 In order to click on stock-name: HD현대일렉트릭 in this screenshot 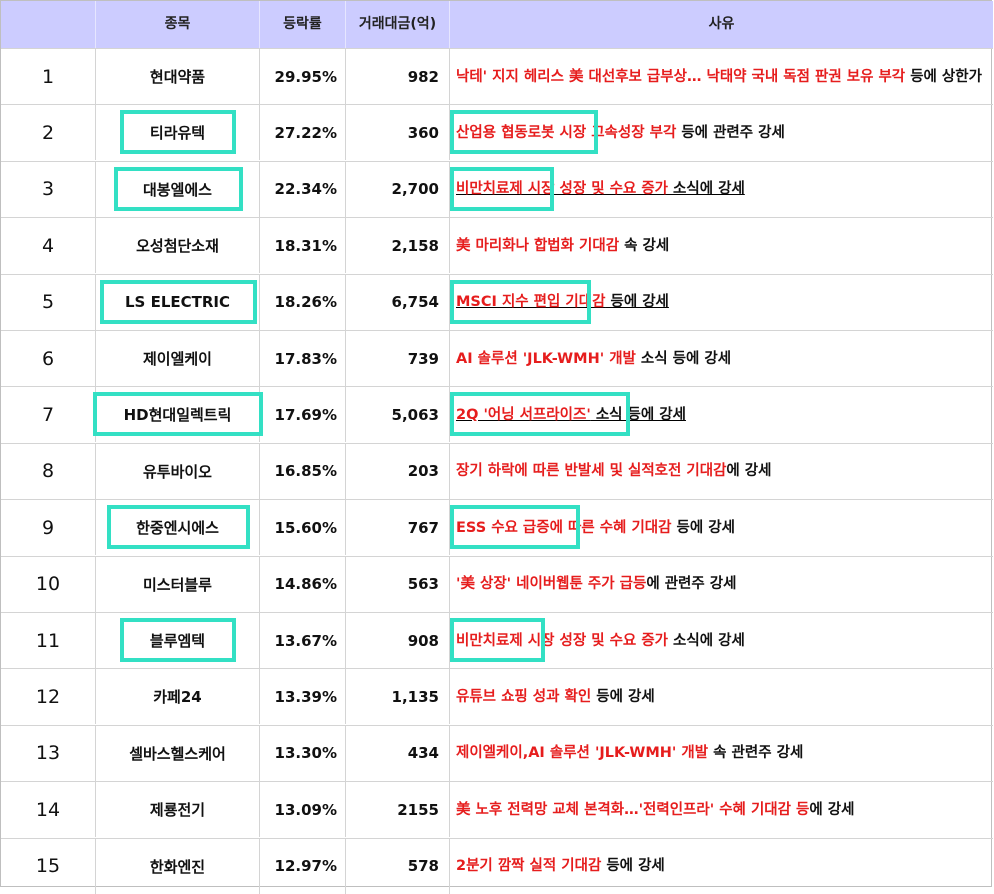, I will do `click(178, 415)`.